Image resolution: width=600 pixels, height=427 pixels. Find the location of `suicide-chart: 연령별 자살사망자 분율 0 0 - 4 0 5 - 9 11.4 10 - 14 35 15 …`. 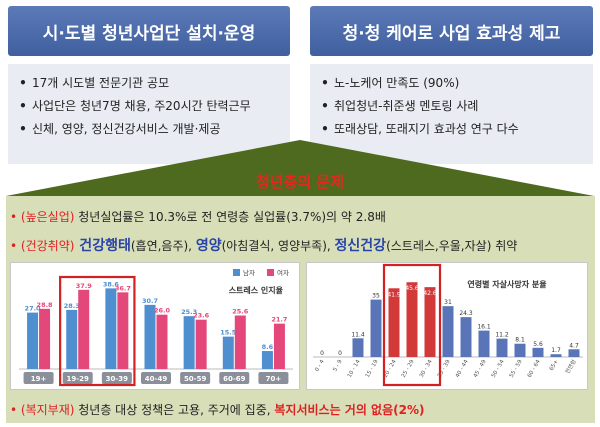

suicide-chart: 연령별 자살사망자 분율 0 0 - 4 0 5 - 9 11.4 10 - 14 35 15 … is located at coordinates (447, 326).